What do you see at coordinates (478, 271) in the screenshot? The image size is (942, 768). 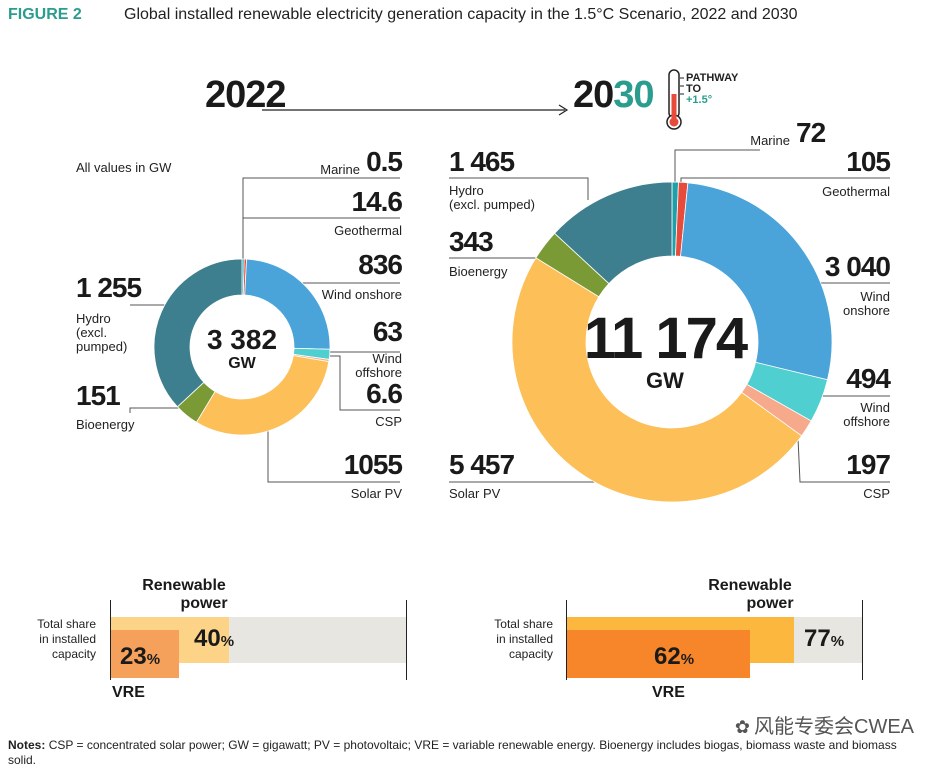 I see `label-2030-bioenergy: Bioenergy` at bounding box center [478, 271].